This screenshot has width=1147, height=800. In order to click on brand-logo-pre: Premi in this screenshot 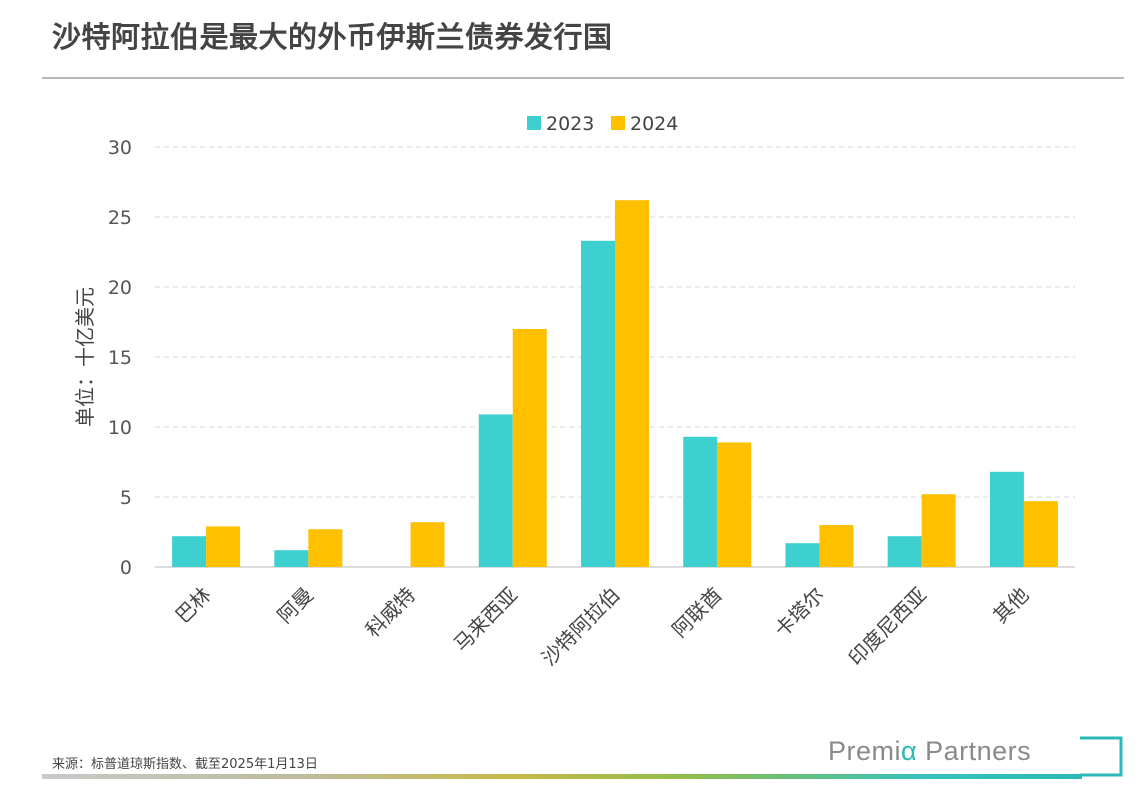, I will do `click(865, 751)`.